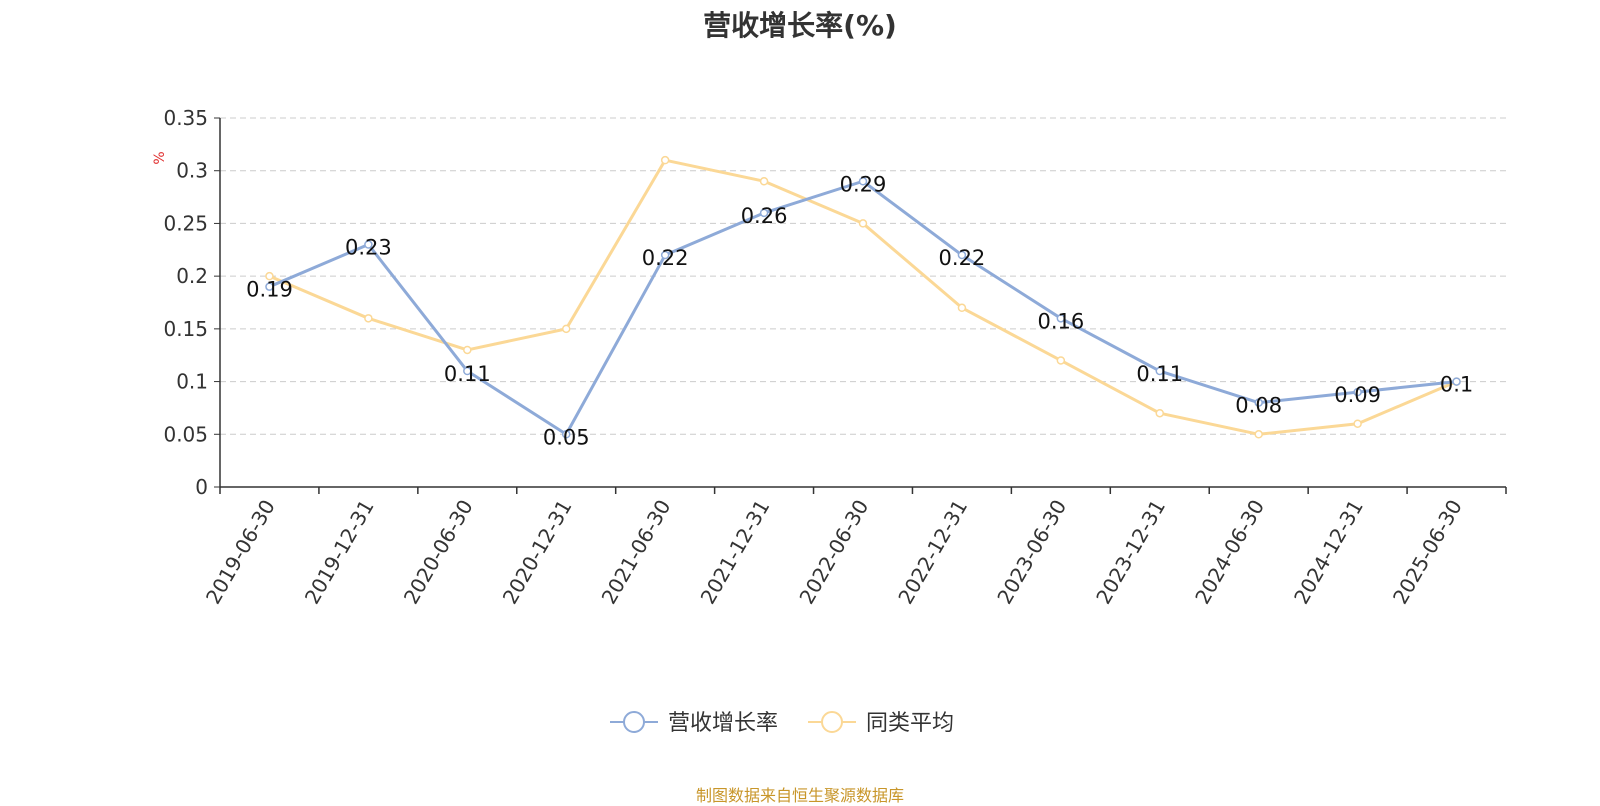 The width and height of the screenshot is (1600, 806). What do you see at coordinates (1427, 552) in the screenshot?
I see `x-tick-label: 2025-06-30` at bounding box center [1427, 552].